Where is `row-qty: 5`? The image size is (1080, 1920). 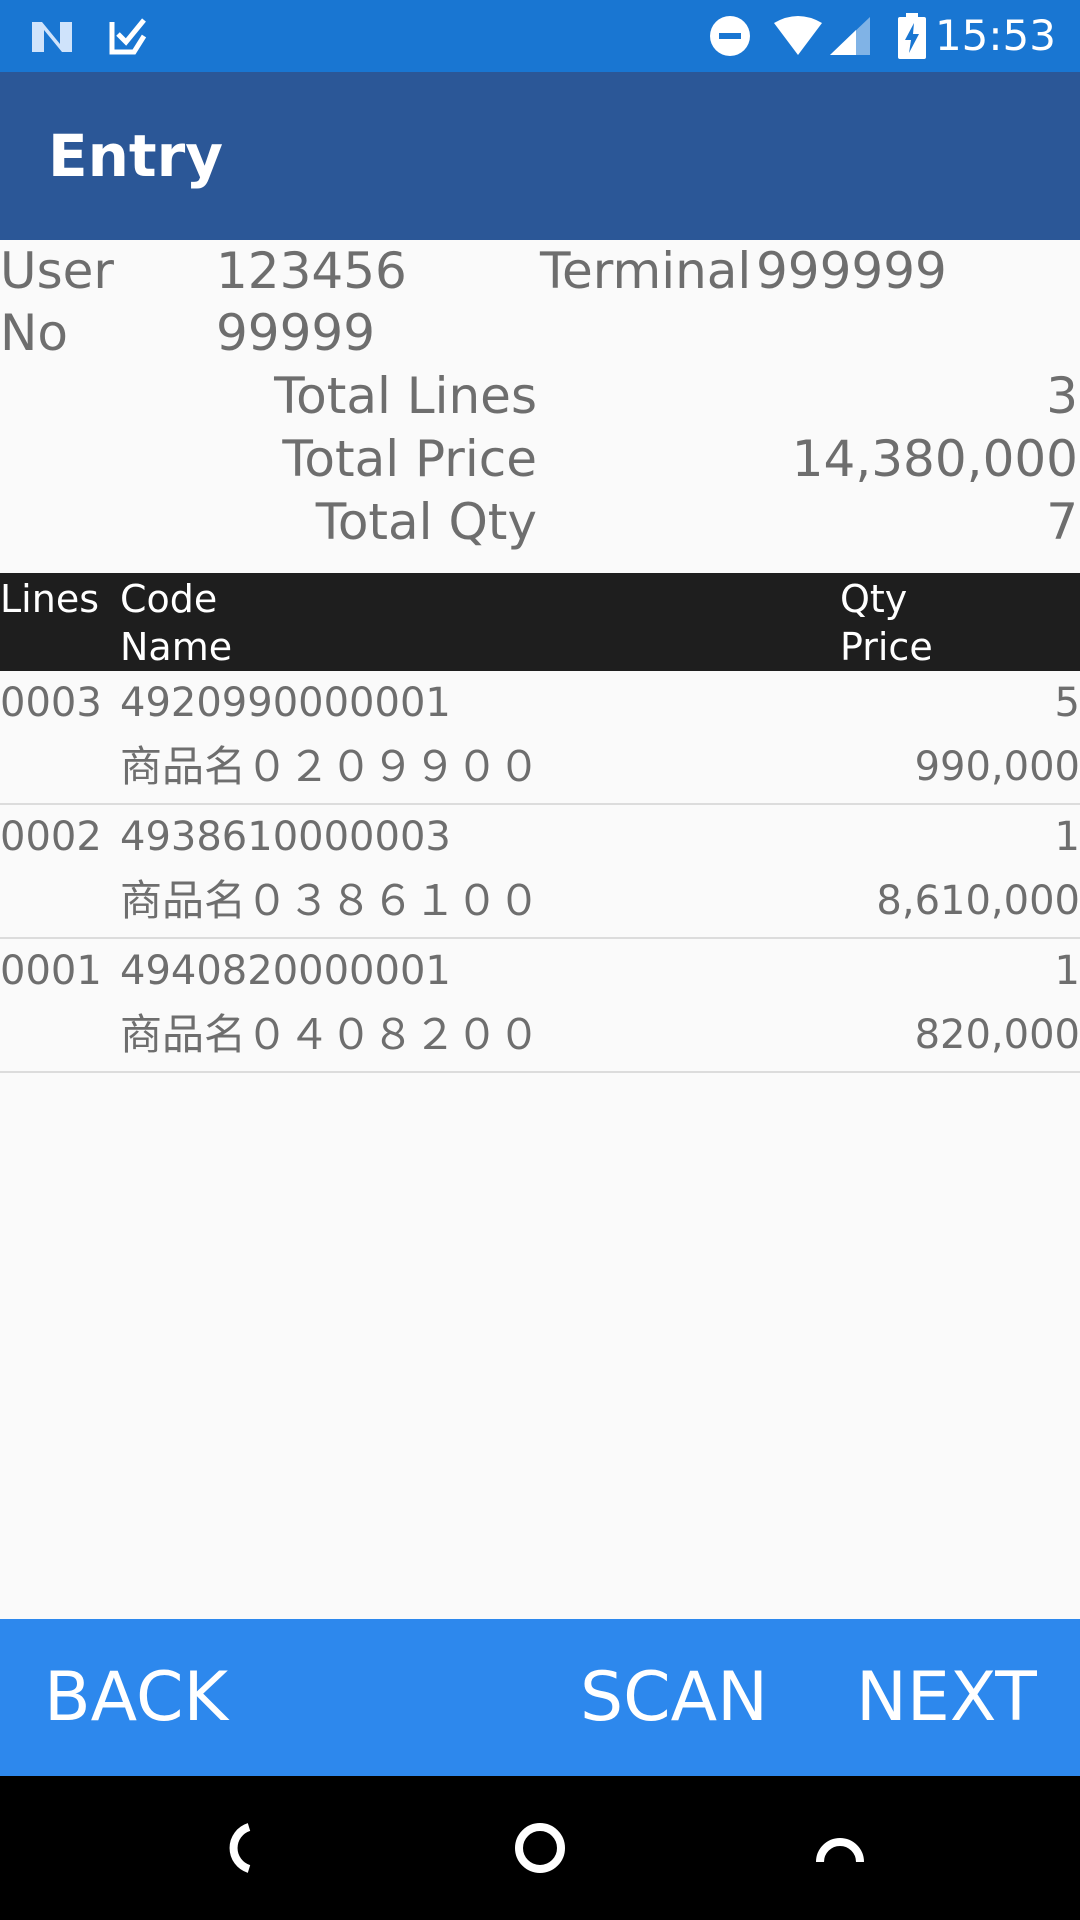
row-qty: 5 is located at coordinates (1067, 703).